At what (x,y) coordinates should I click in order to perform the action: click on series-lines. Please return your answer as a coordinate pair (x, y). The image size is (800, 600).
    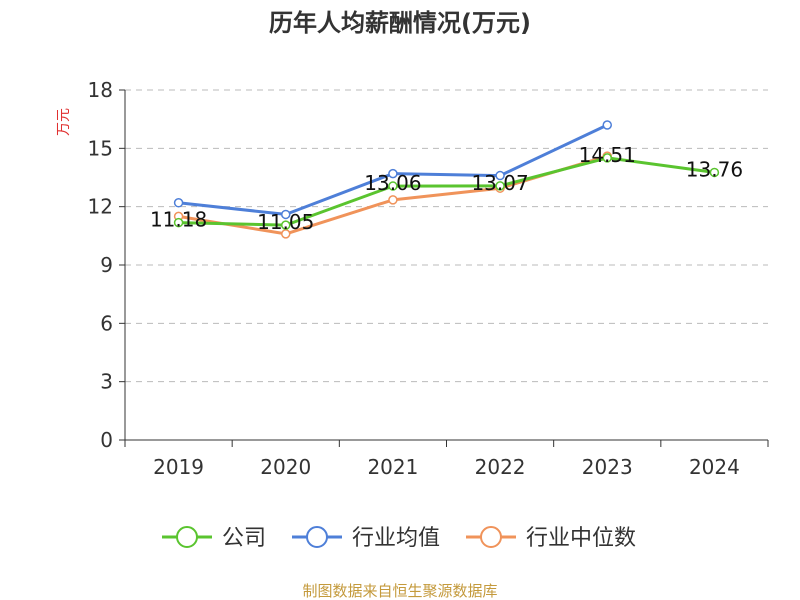
    Looking at the image, I should click on (446, 179).